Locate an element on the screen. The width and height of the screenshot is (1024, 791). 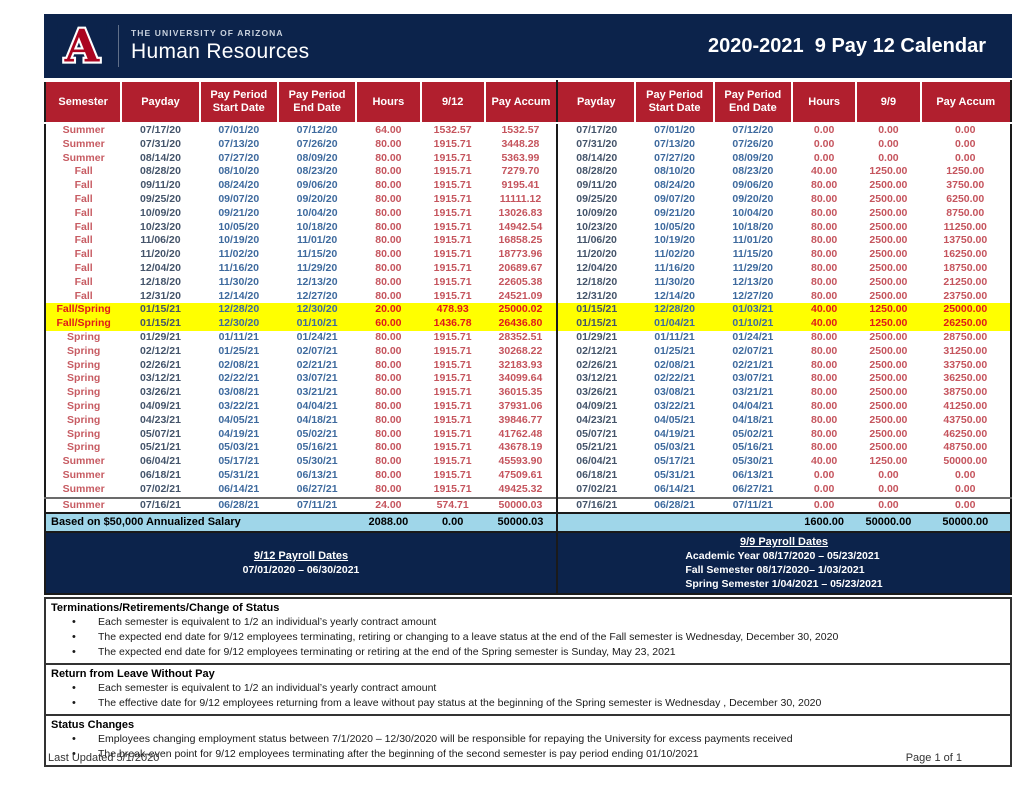
value-cell: 02/12/21 is located at coordinates (160, 351).